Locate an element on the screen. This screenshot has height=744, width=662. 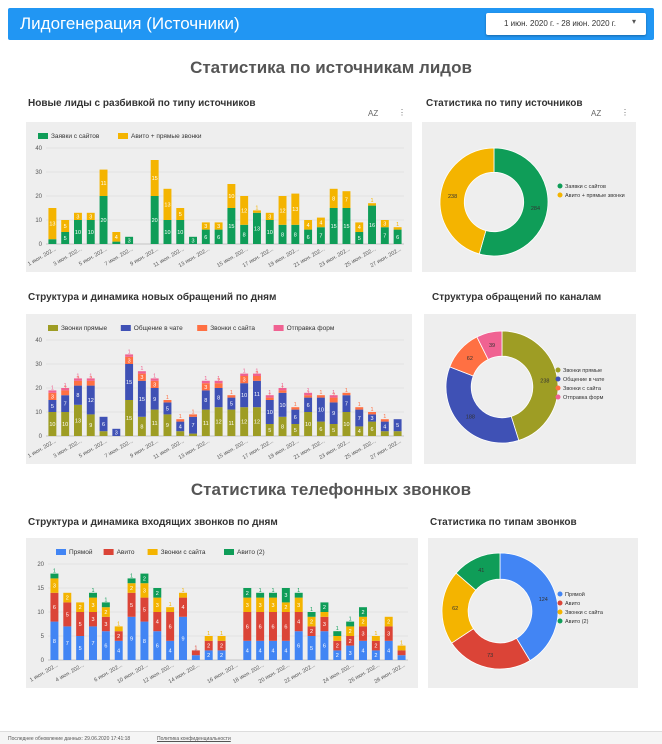
data-label: 9 is located at coordinates (182, 639).